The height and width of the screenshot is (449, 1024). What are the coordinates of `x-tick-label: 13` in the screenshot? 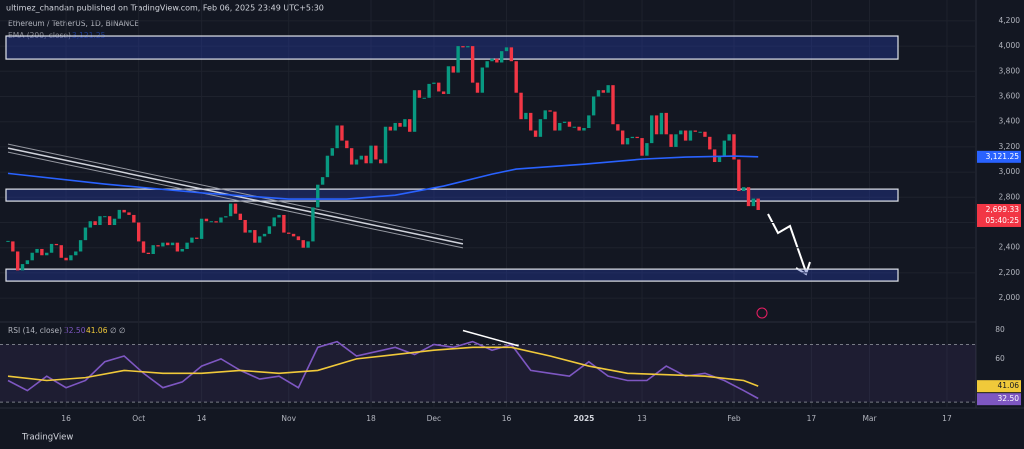 It's located at (642, 418).